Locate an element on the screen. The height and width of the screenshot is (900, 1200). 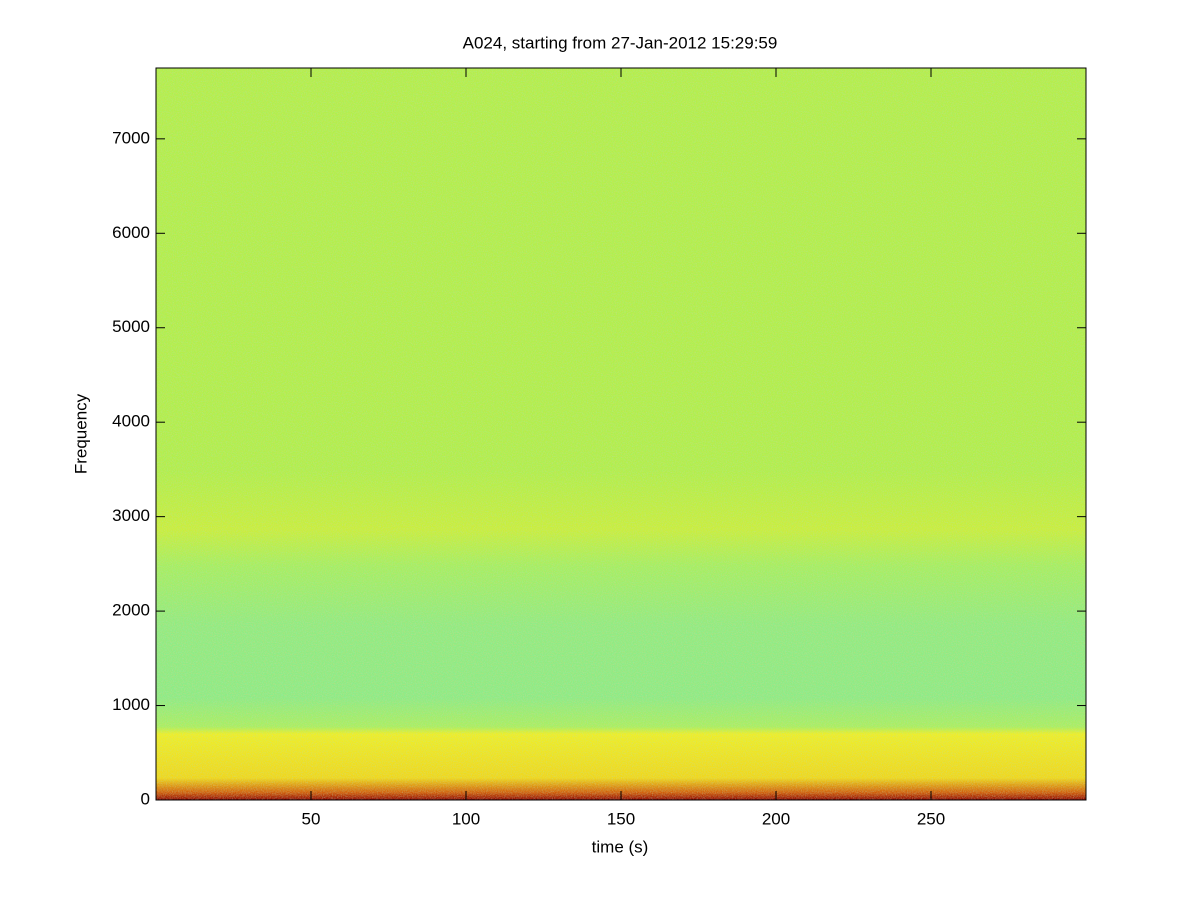
y-tick-label: 3000 is located at coordinates (131, 515).